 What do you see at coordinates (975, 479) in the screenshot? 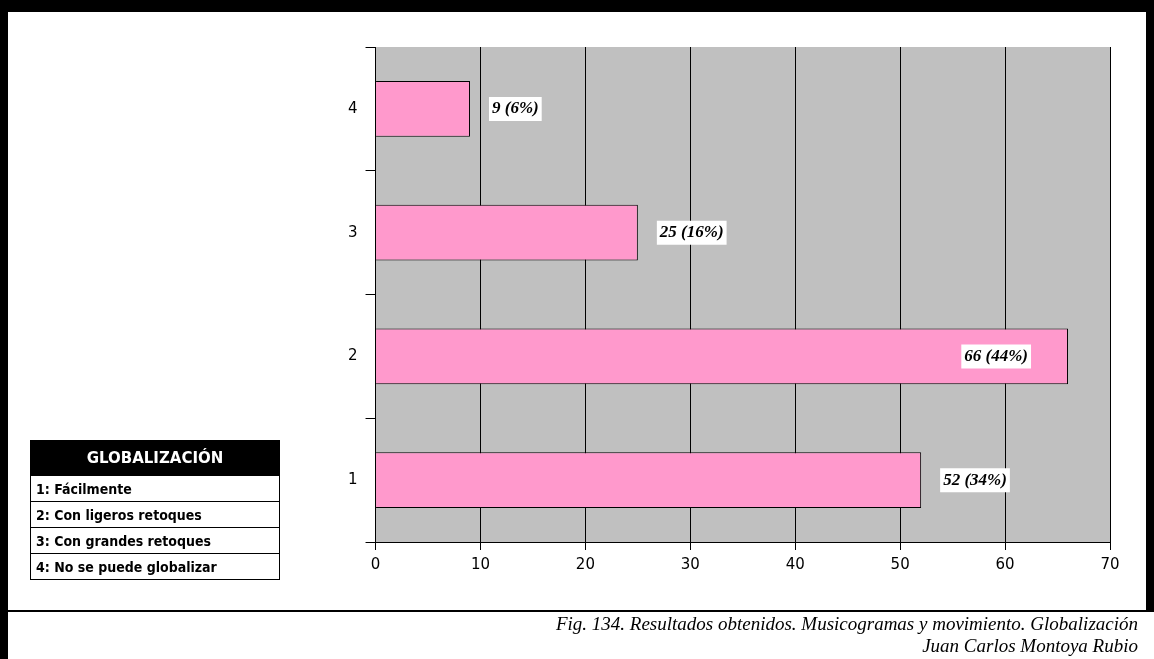
I see `data-label: 52 (34%)` at bounding box center [975, 479].